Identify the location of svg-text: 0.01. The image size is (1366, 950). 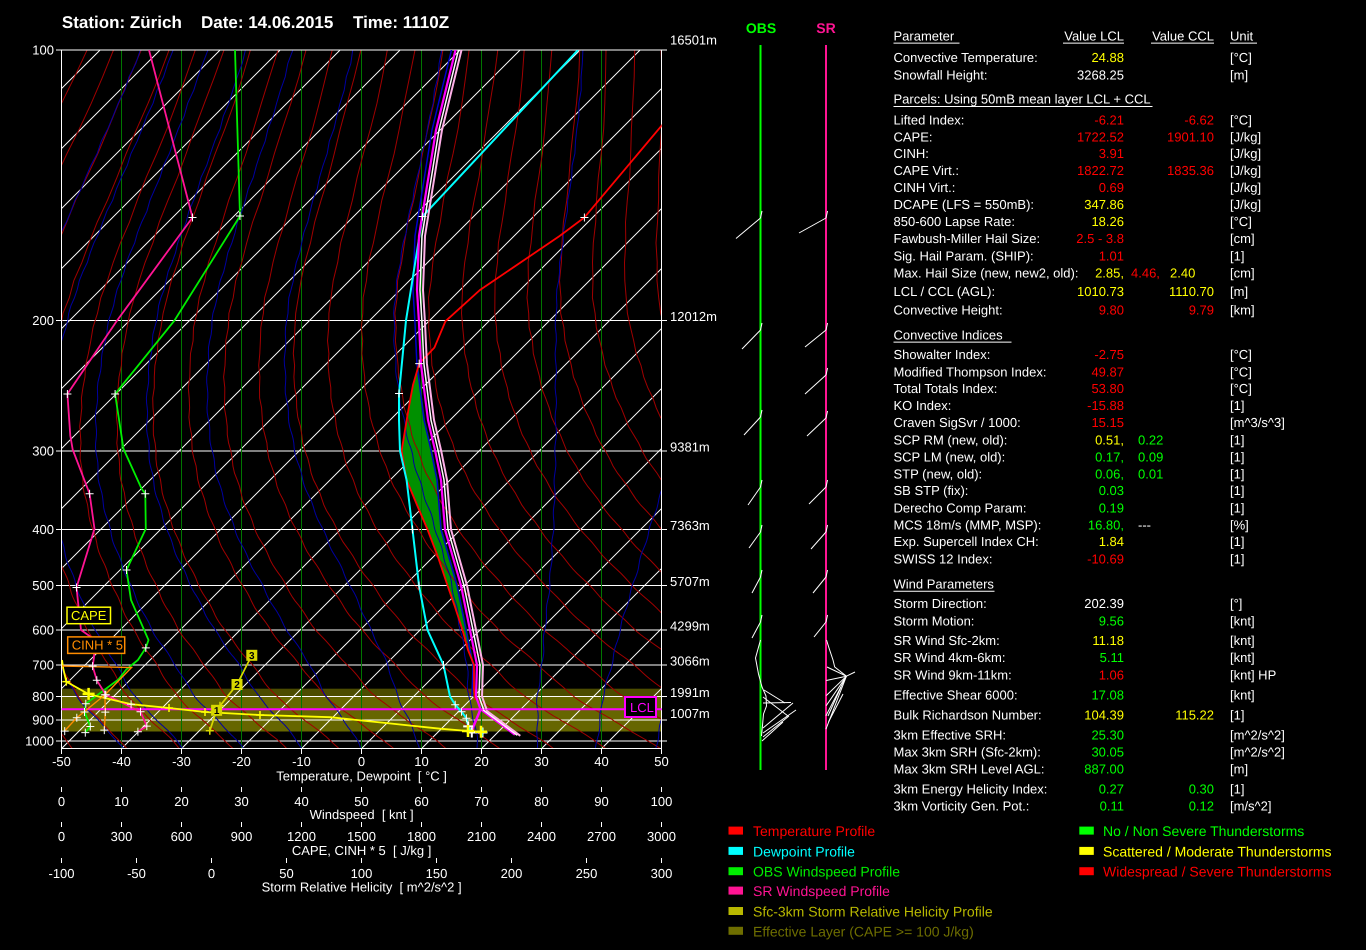
(1150, 473).